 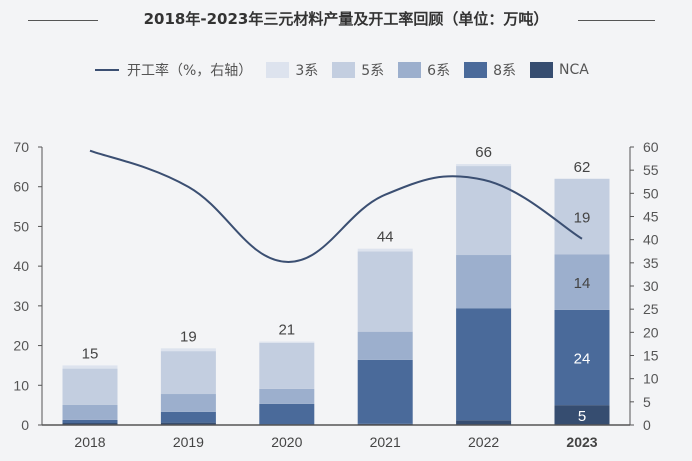 I want to click on bar-segment-2018-8系, so click(x=90, y=421).